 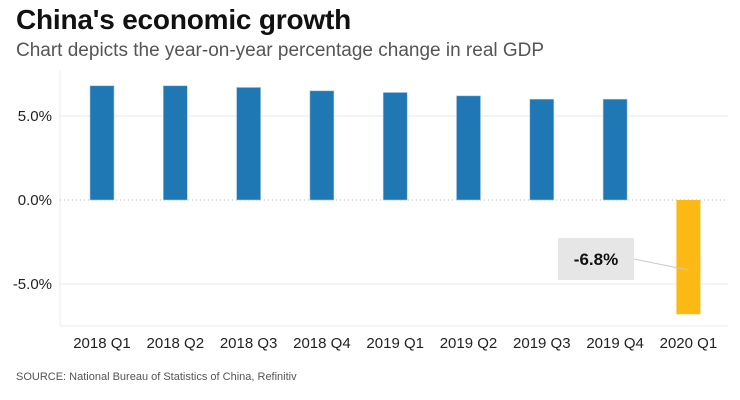 I want to click on y-axis: 5.0% 0.0% -5.0%, so click(x=32, y=200).